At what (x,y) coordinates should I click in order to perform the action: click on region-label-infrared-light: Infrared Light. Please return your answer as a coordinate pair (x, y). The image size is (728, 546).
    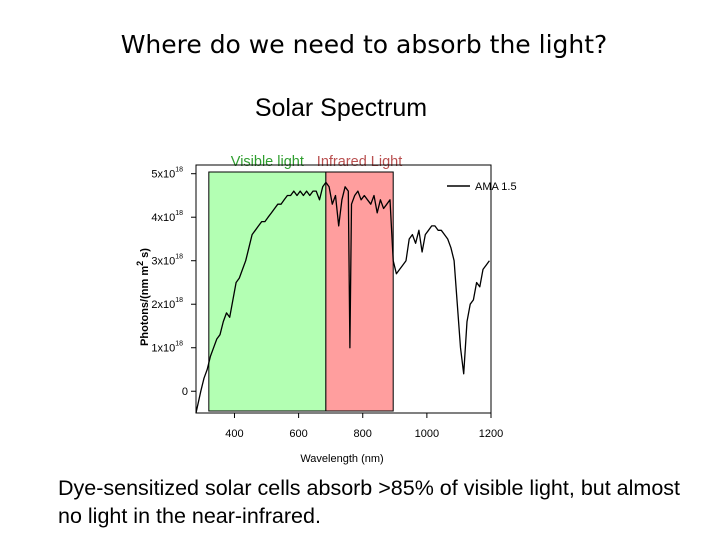
    Looking at the image, I should click on (359, 162).